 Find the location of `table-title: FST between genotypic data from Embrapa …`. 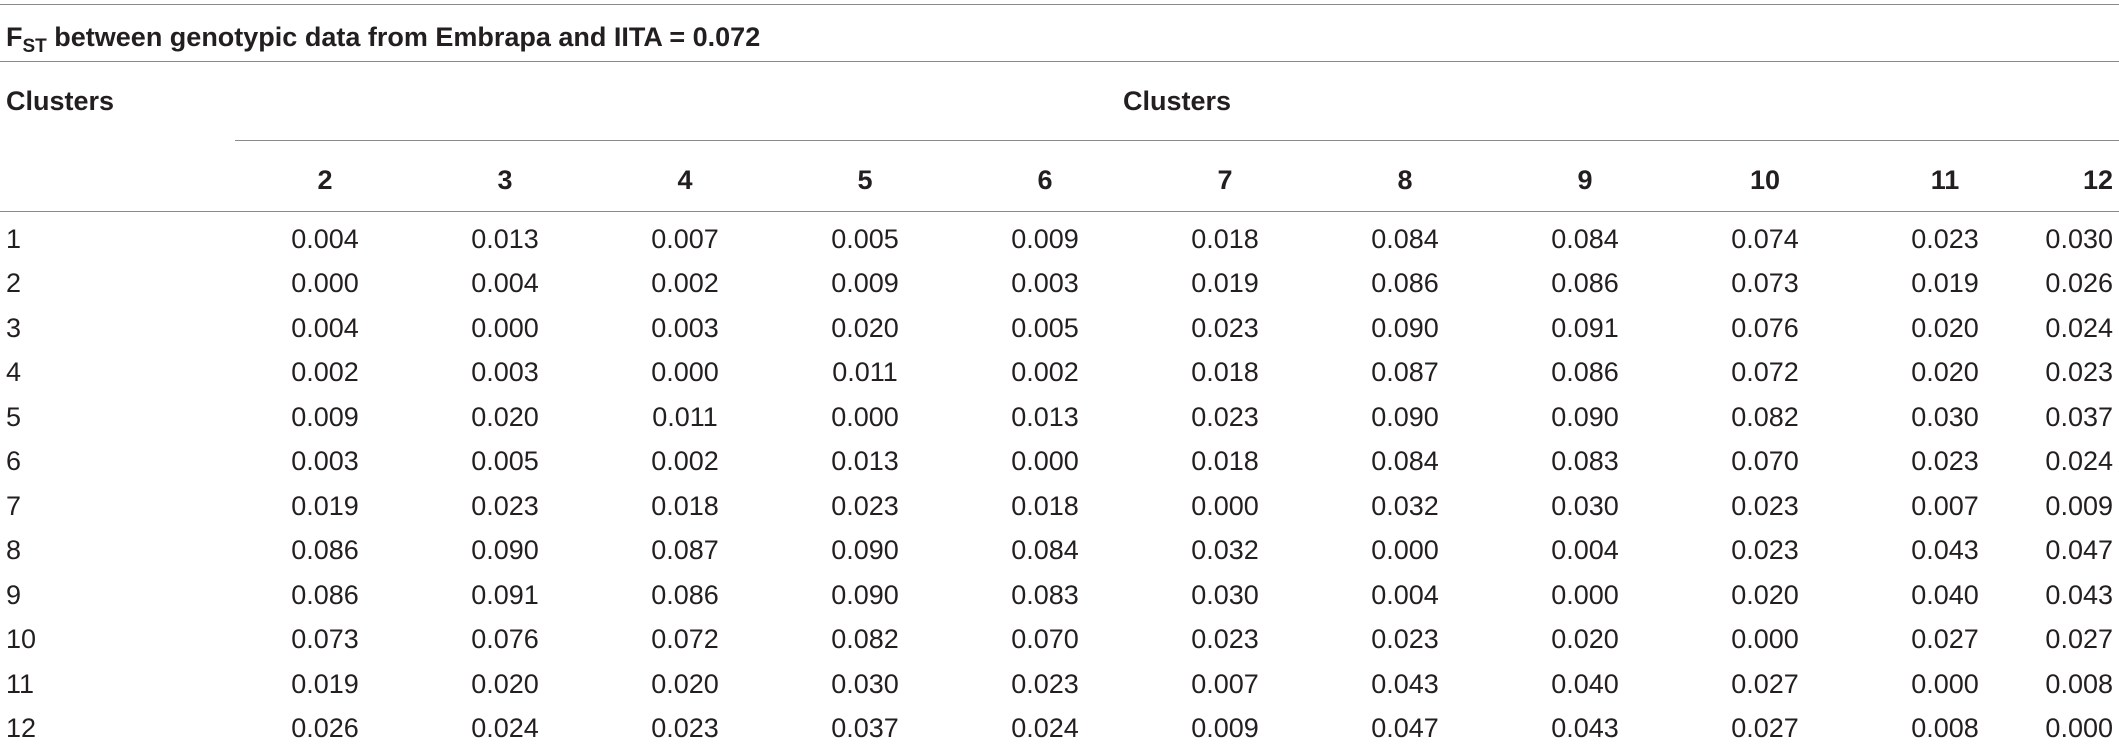

table-title: FST between genotypic data from Embrapa … is located at coordinates (383, 40).